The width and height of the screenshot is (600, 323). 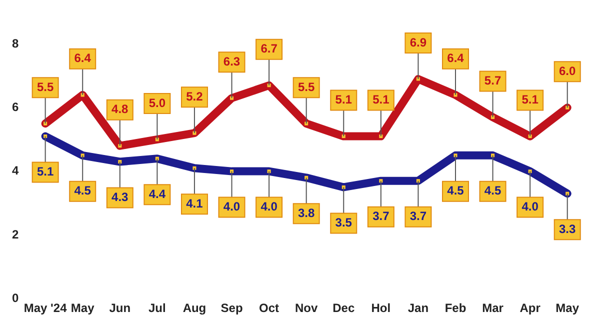 What do you see at coordinates (157, 308) in the screenshot?
I see `x-tick-label: Jul` at bounding box center [157, 308].